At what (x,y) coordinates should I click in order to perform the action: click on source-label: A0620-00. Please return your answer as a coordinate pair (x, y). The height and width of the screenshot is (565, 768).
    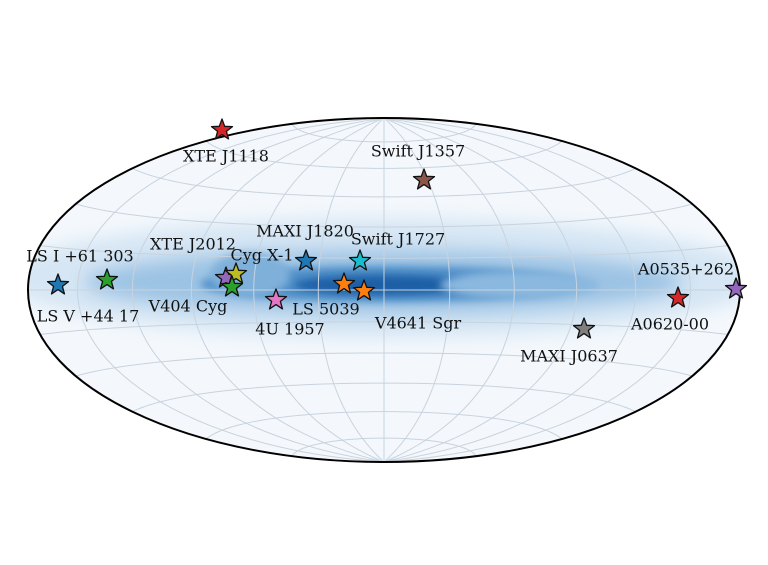
    Looking at the image, I should click on (669, 324).